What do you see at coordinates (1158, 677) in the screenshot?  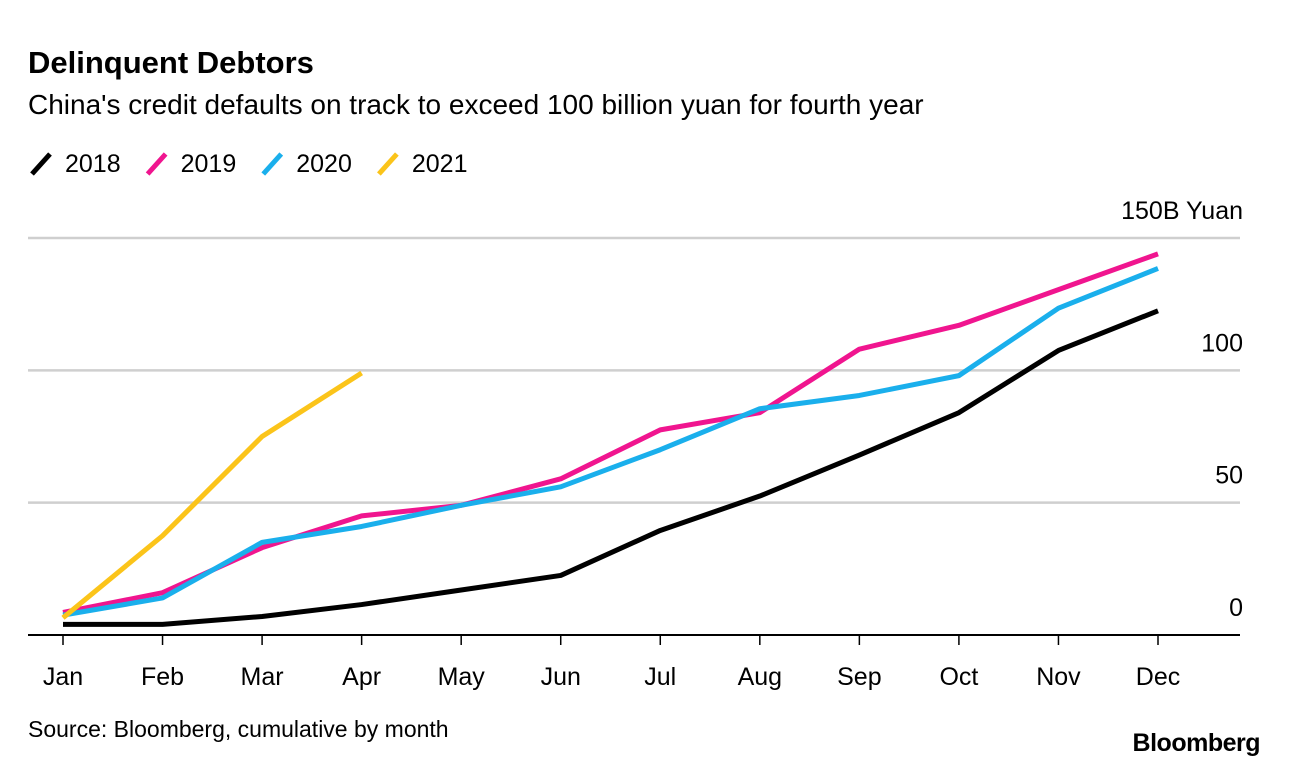 I see `x-tick-label: Dec` at bounding box center [1158, 677].